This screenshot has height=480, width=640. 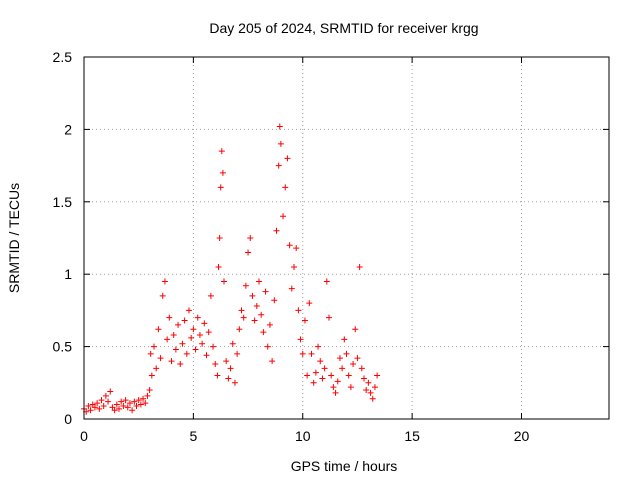 I want to click on x-tick-label: 0, so click(x=84, y=436).